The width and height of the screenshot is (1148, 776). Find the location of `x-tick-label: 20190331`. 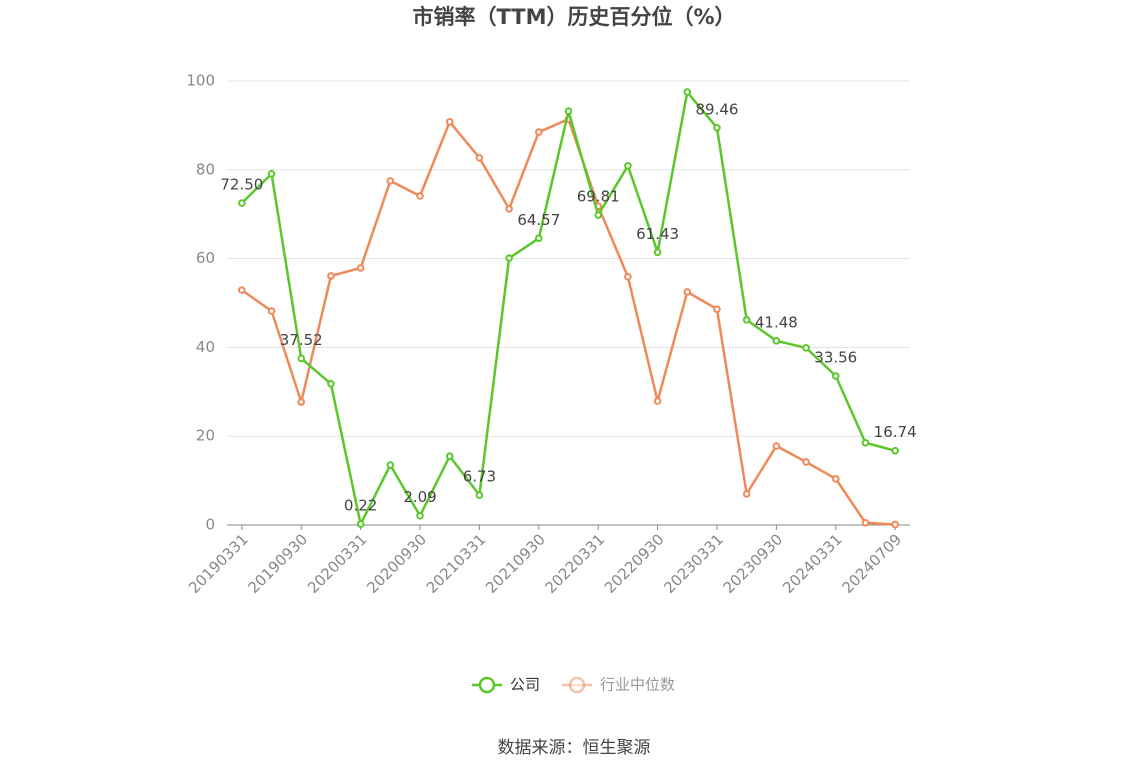

x-tick-label: 20190331 is located at coordinates (218, 563).